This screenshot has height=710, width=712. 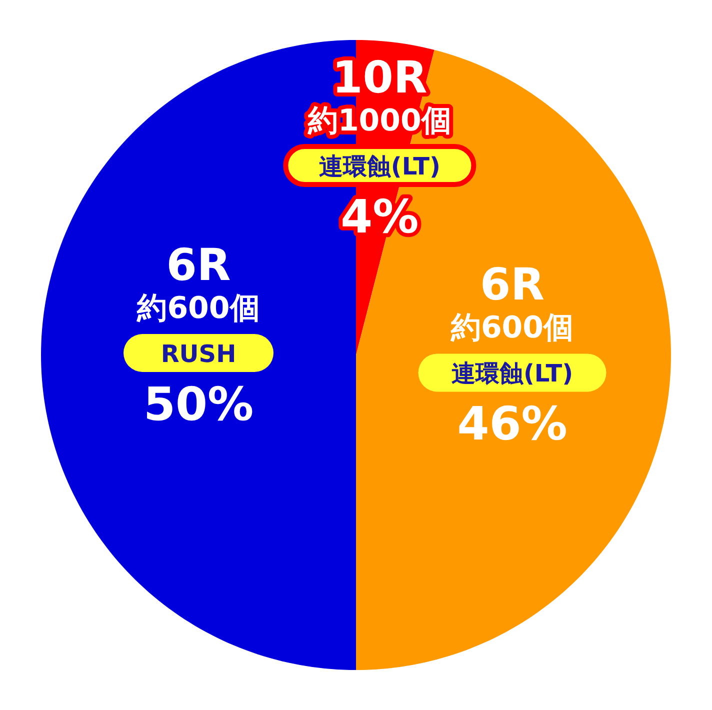 I want to click on data-label: 46%, so click(x=512, y=423).